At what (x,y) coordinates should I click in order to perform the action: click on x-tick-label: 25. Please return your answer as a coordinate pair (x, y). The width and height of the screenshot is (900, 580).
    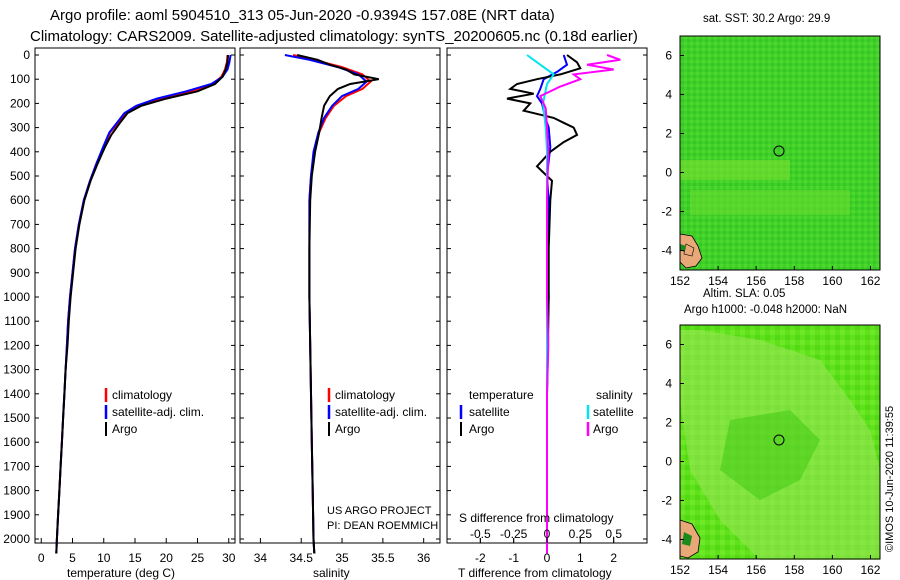
    Looking at the image, I should click on (198, 558).